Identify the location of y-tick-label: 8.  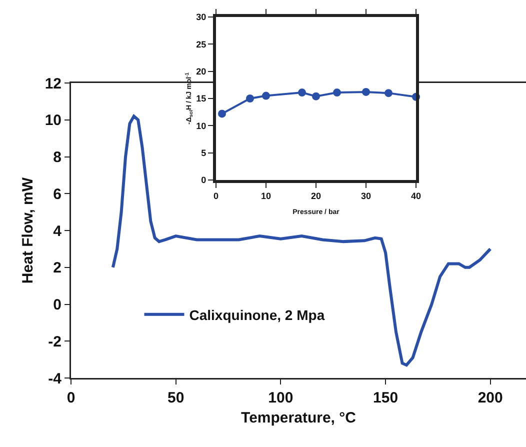
(57, 157).